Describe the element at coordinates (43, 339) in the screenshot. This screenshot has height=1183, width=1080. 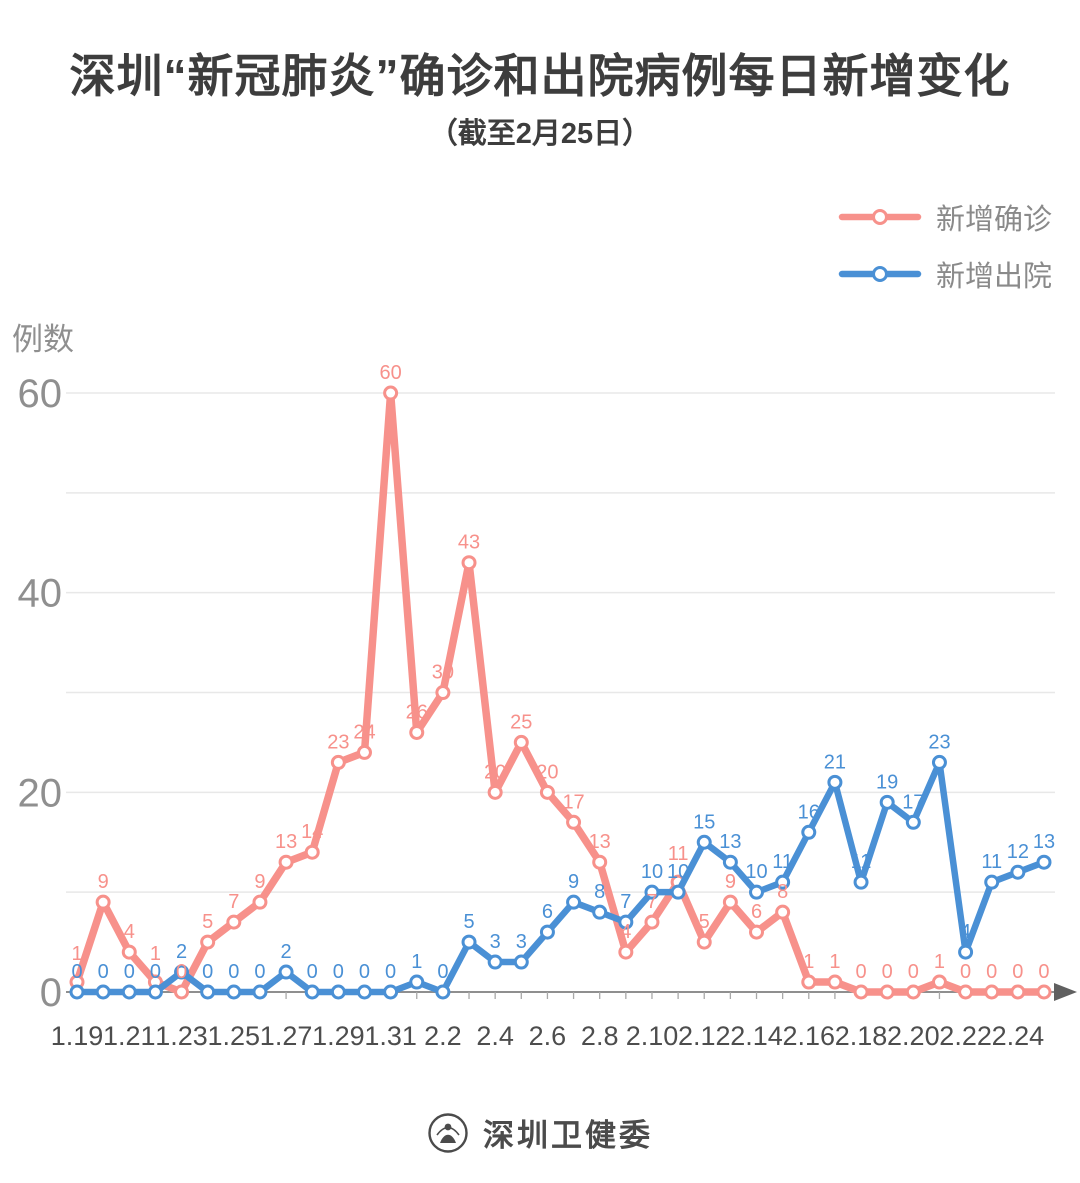
I see `y-axis-title: 例数` at that location.